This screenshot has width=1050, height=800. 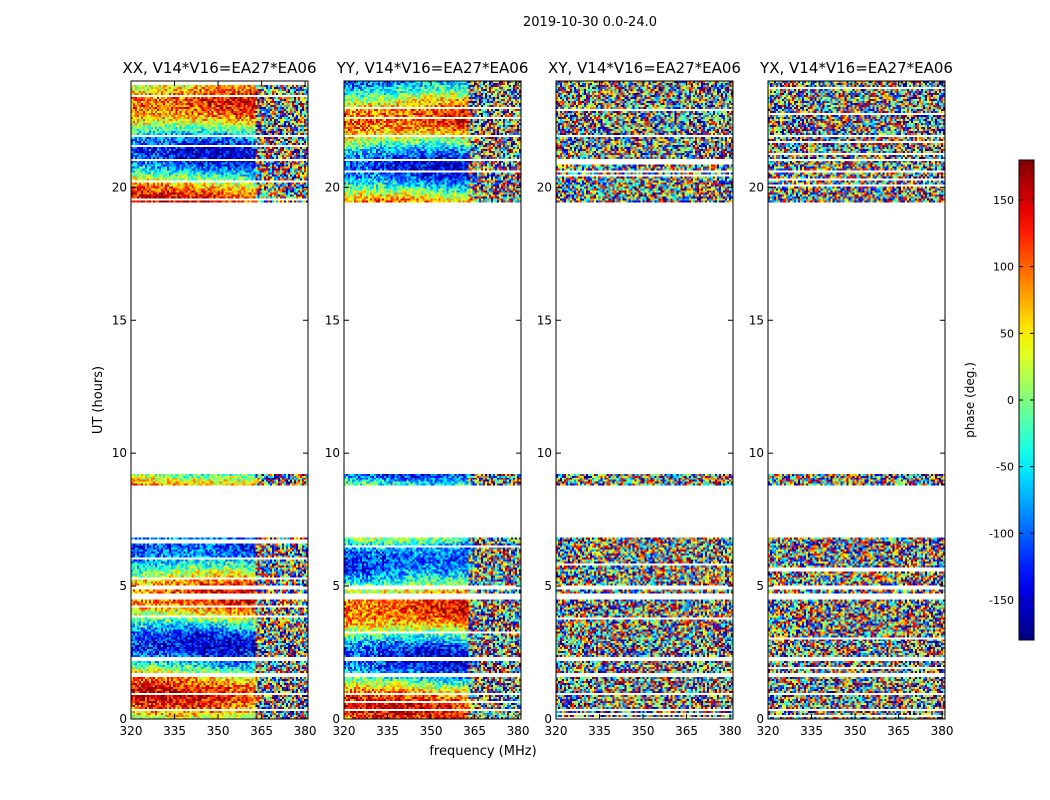 I want to click on panel-title: XX, V14*V16=EA27*EA06, so click(x=219, y=68).